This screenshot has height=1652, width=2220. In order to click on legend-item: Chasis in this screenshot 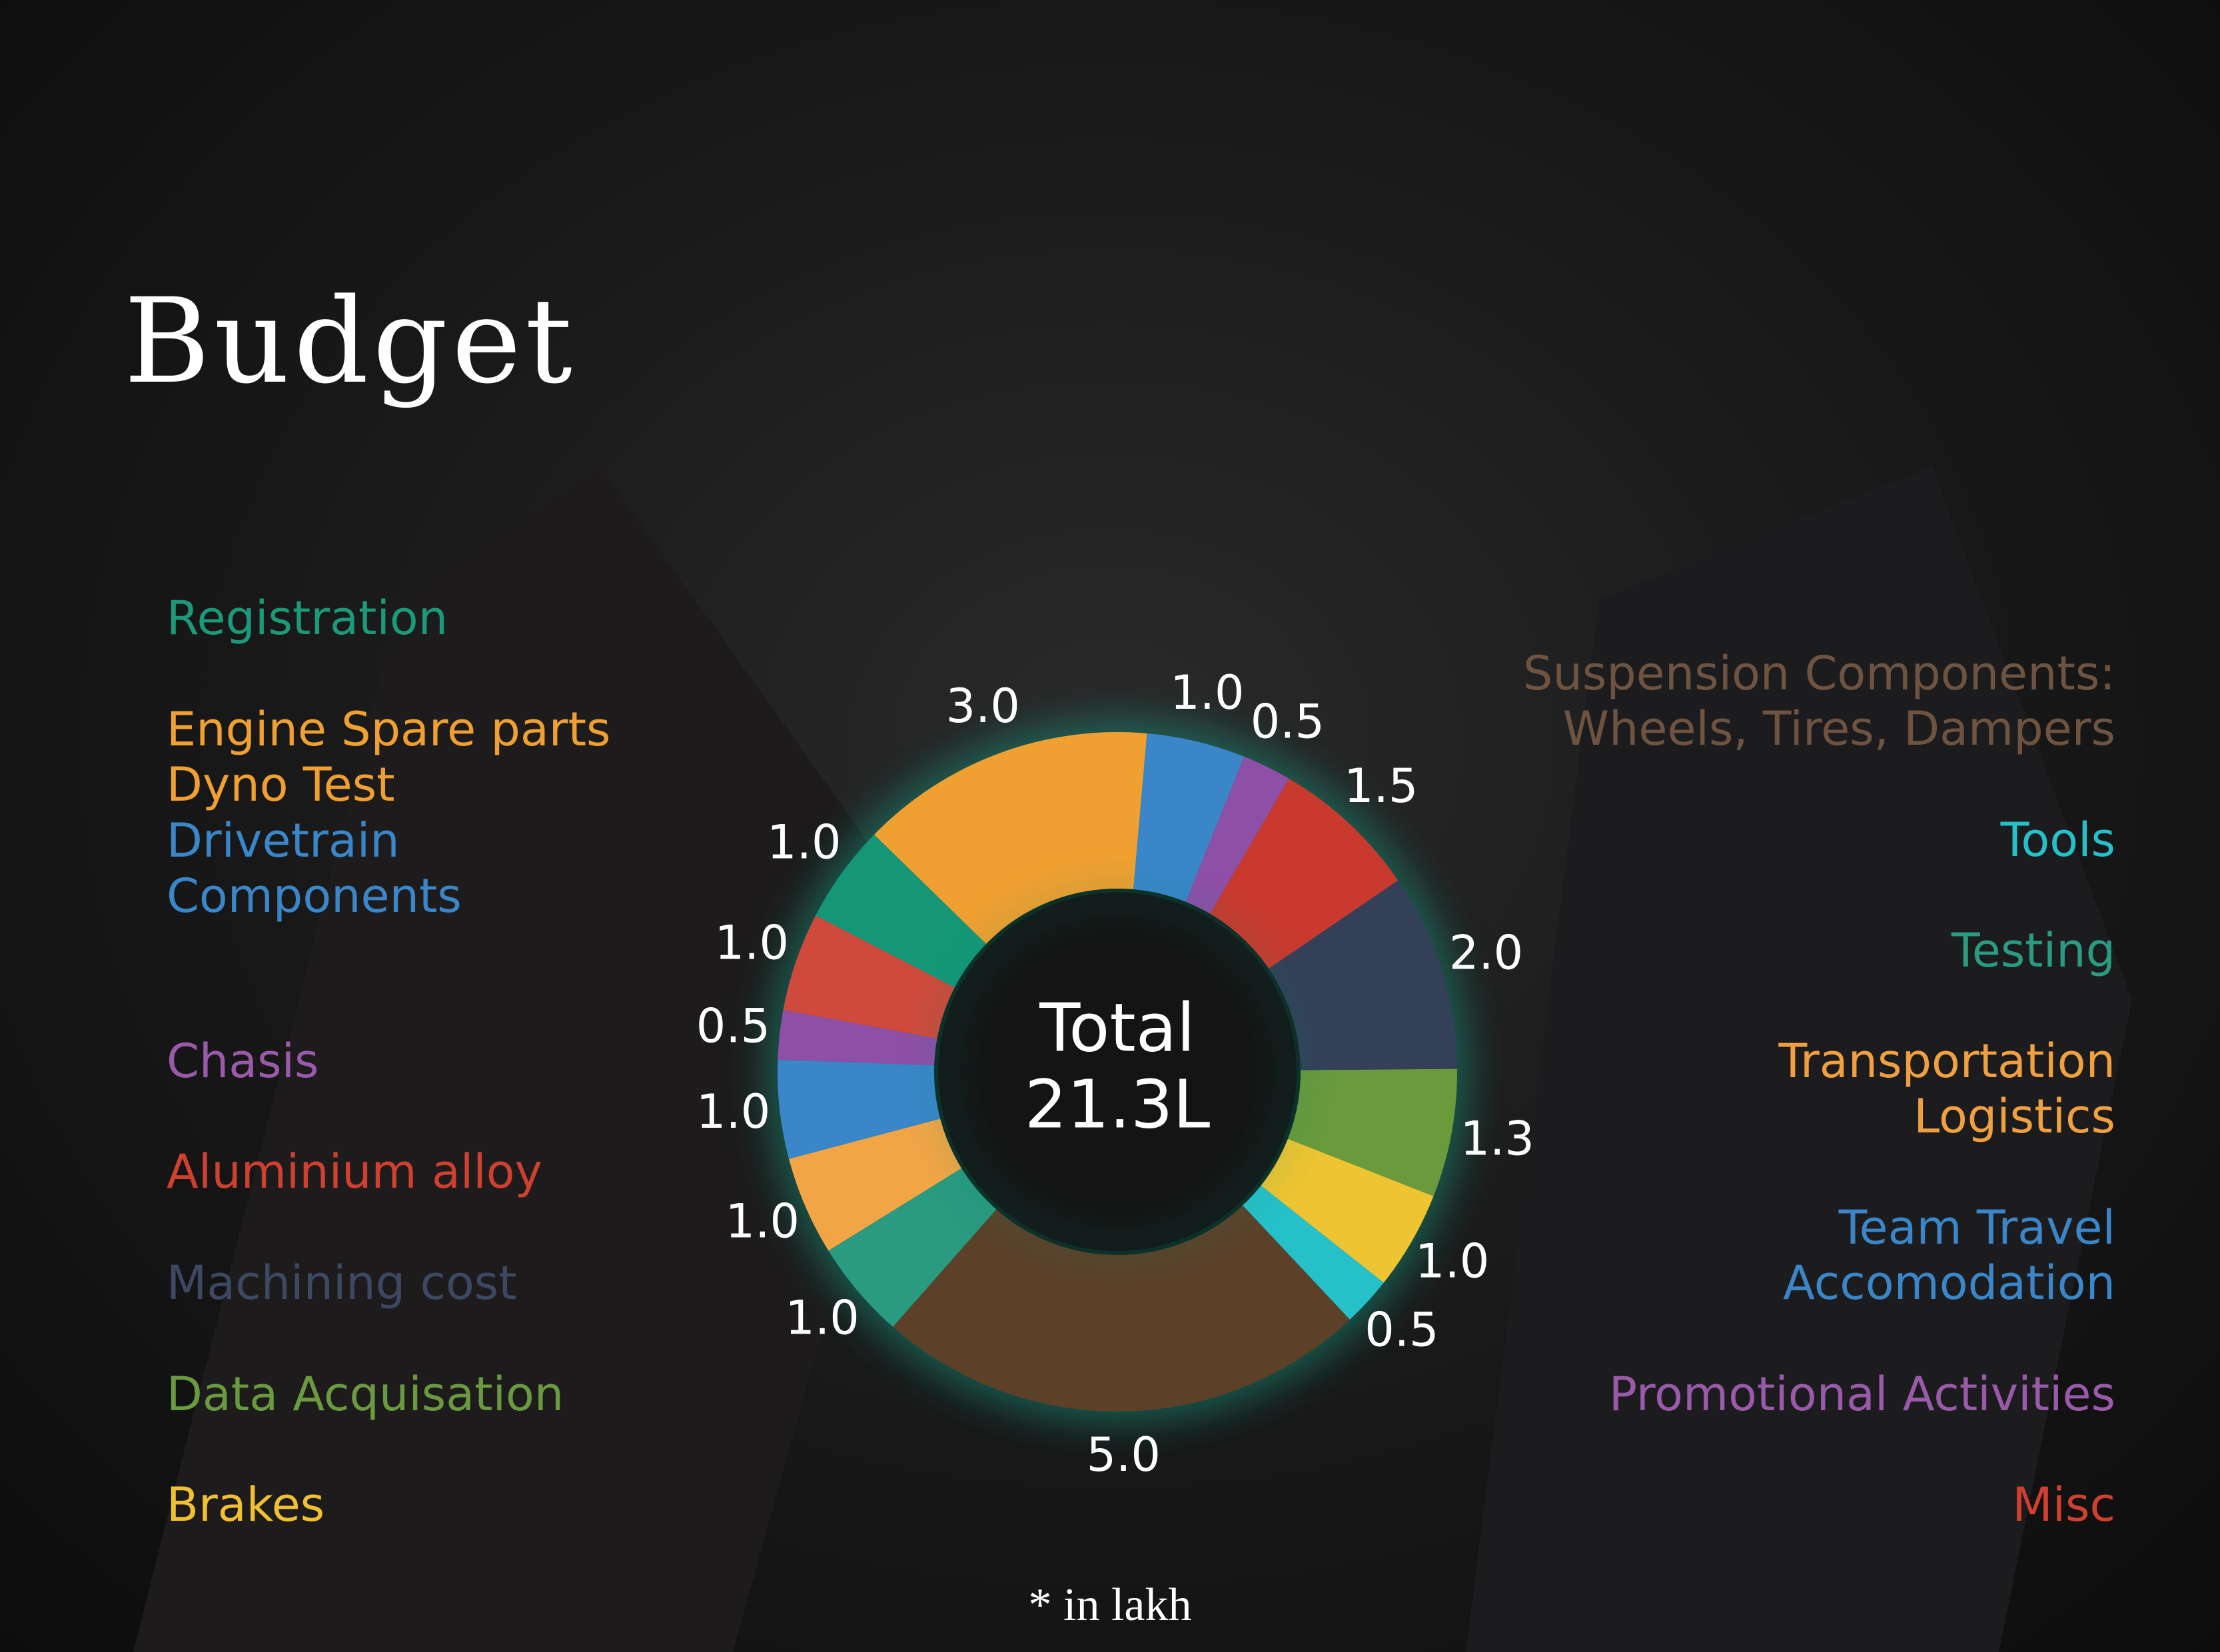, I will do `click(243, 1061)`.